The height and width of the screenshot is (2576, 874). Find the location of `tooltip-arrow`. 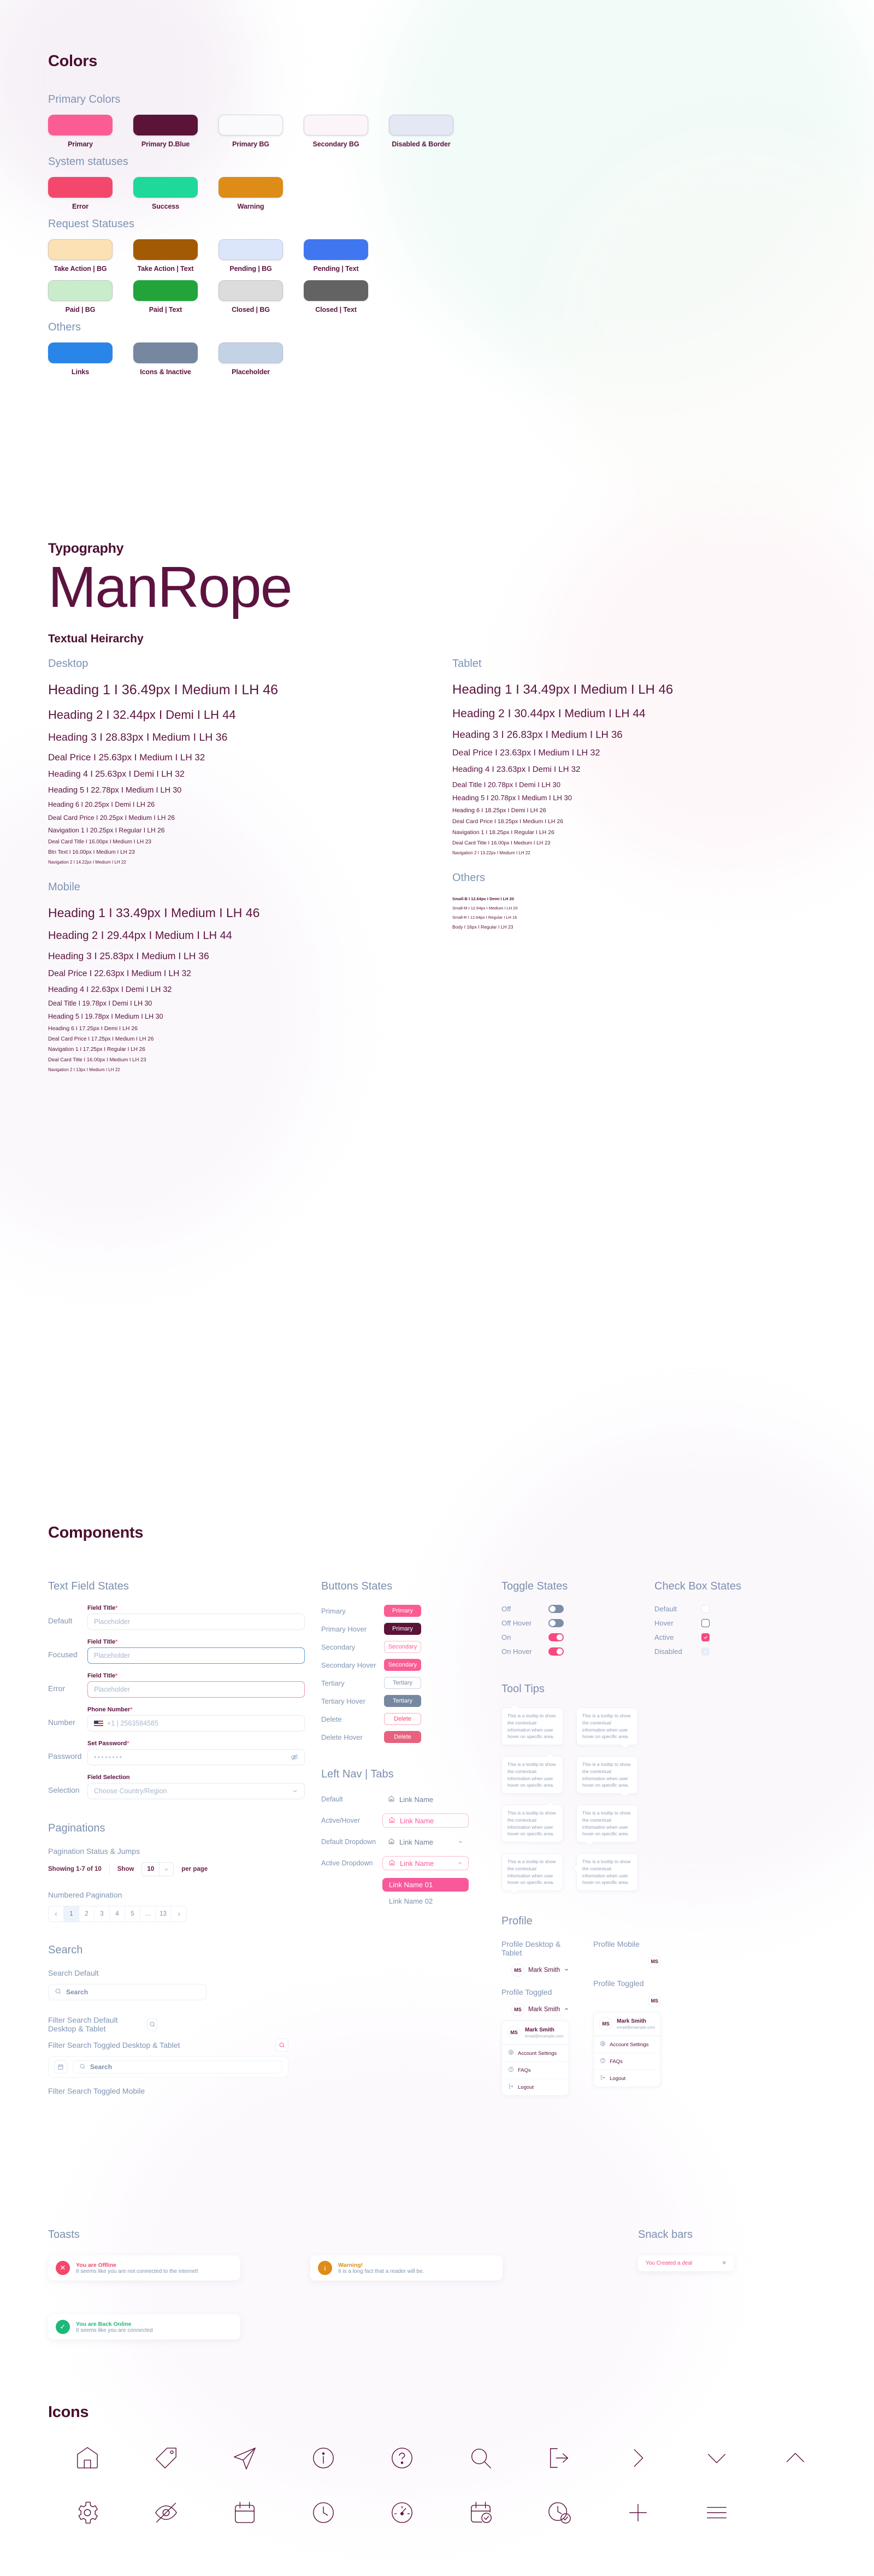

tooltip-arrow is located at coordinates (515, 1891).